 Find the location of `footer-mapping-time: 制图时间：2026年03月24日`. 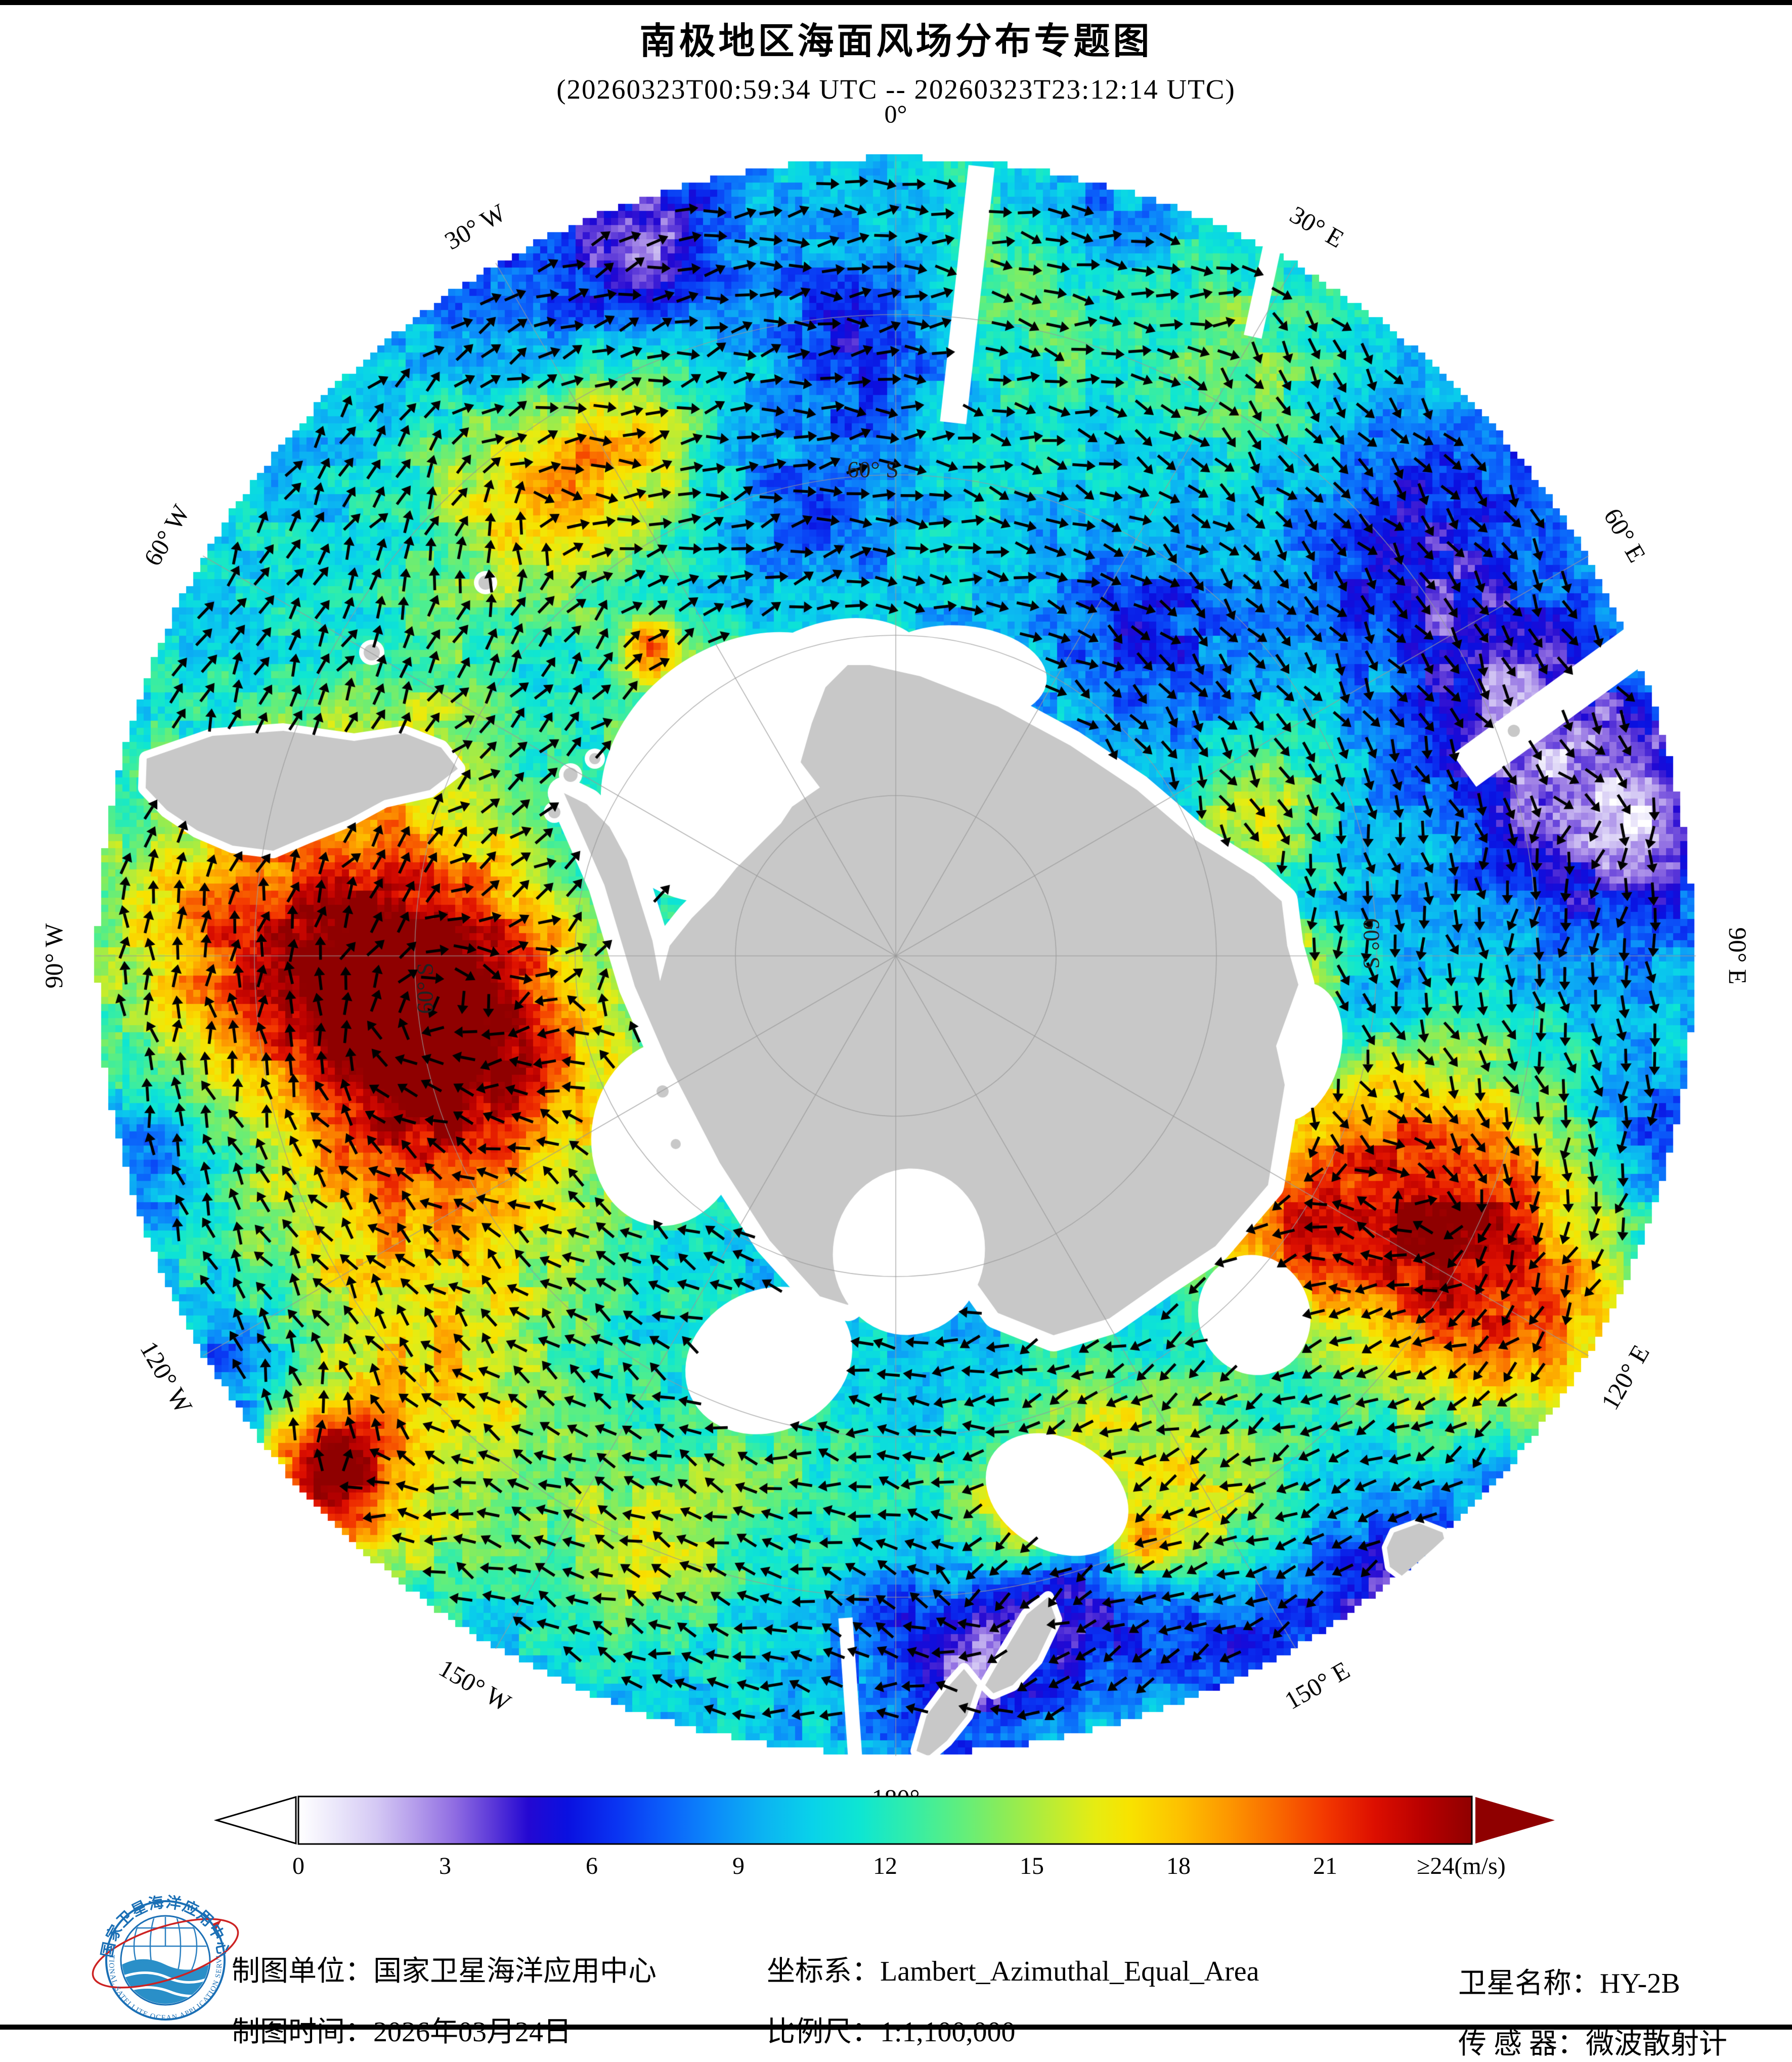

footer-mapping-time: 制图时间：2026年03月24日 is located at coordinates (394, 2014).